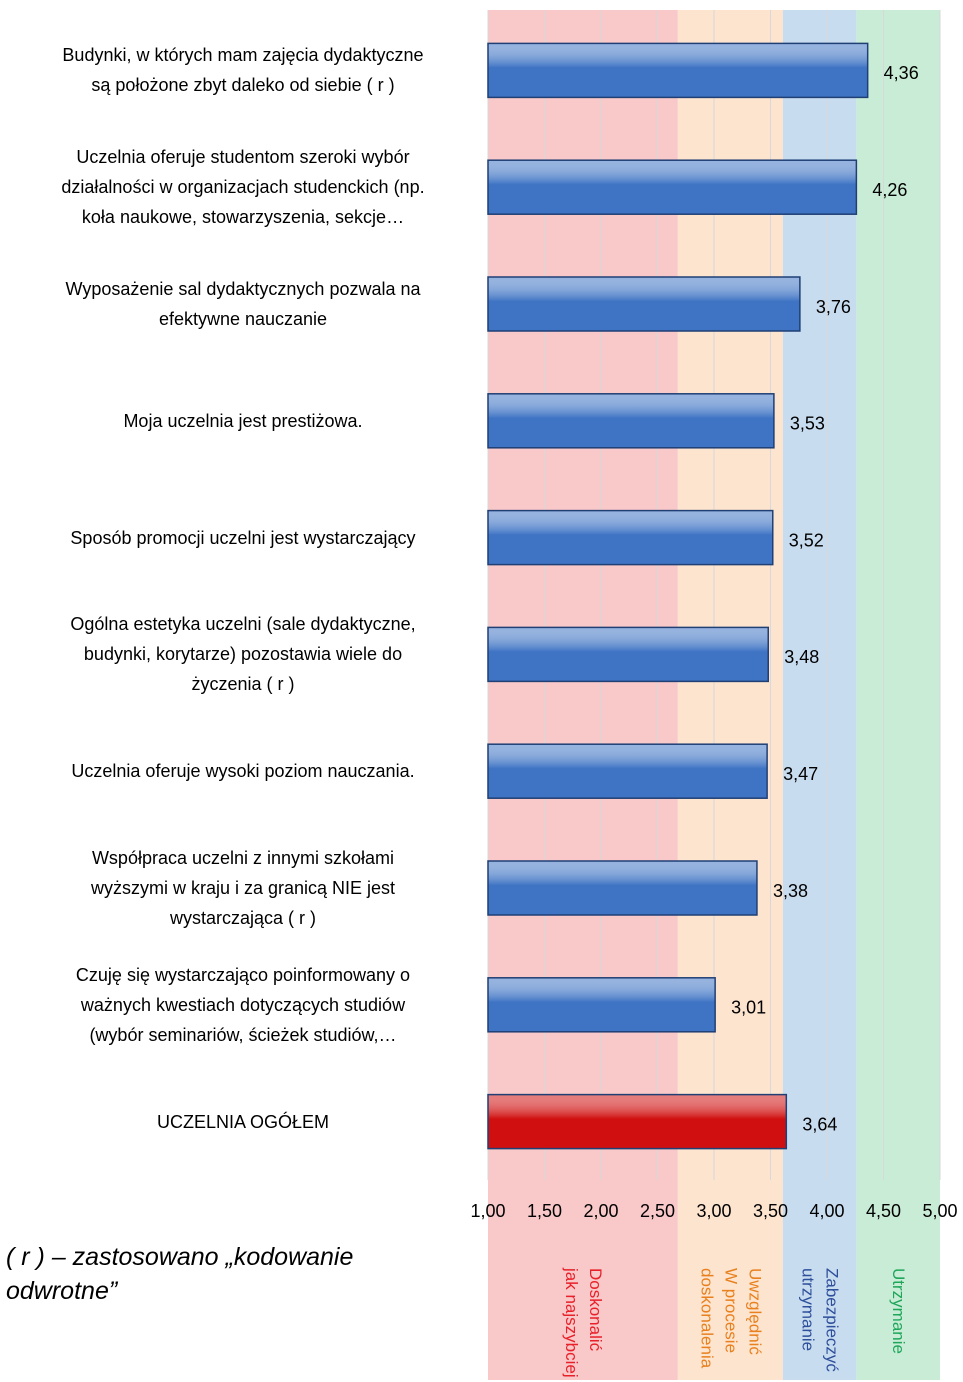  I want to click on category-label: Moja uczelnia jest prestiżowa., so click(243, 420).